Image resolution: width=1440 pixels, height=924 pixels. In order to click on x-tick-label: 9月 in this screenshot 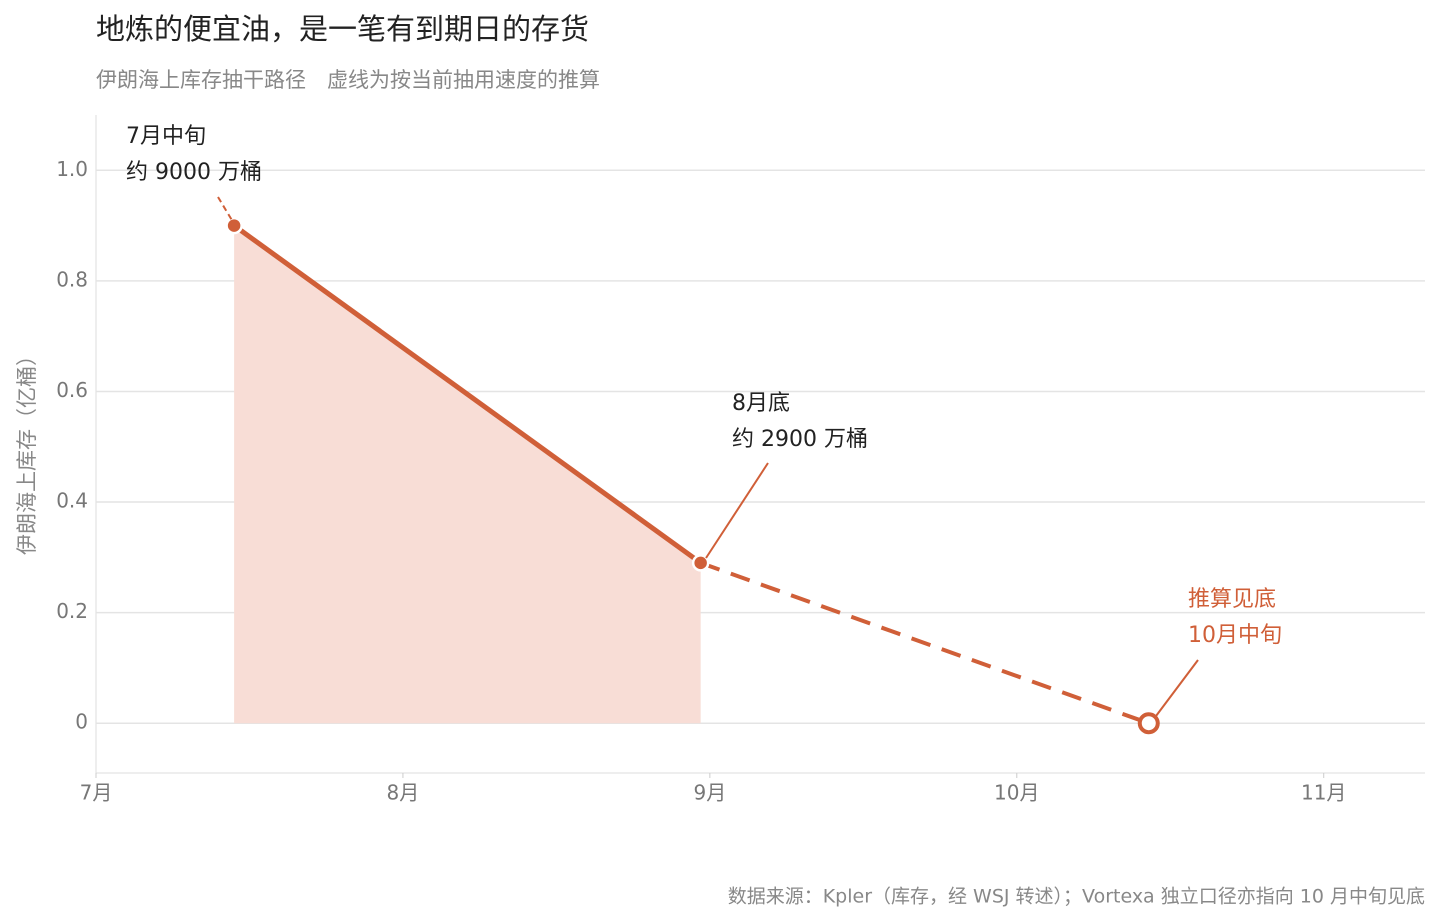, I will do `click(709, 793)`.